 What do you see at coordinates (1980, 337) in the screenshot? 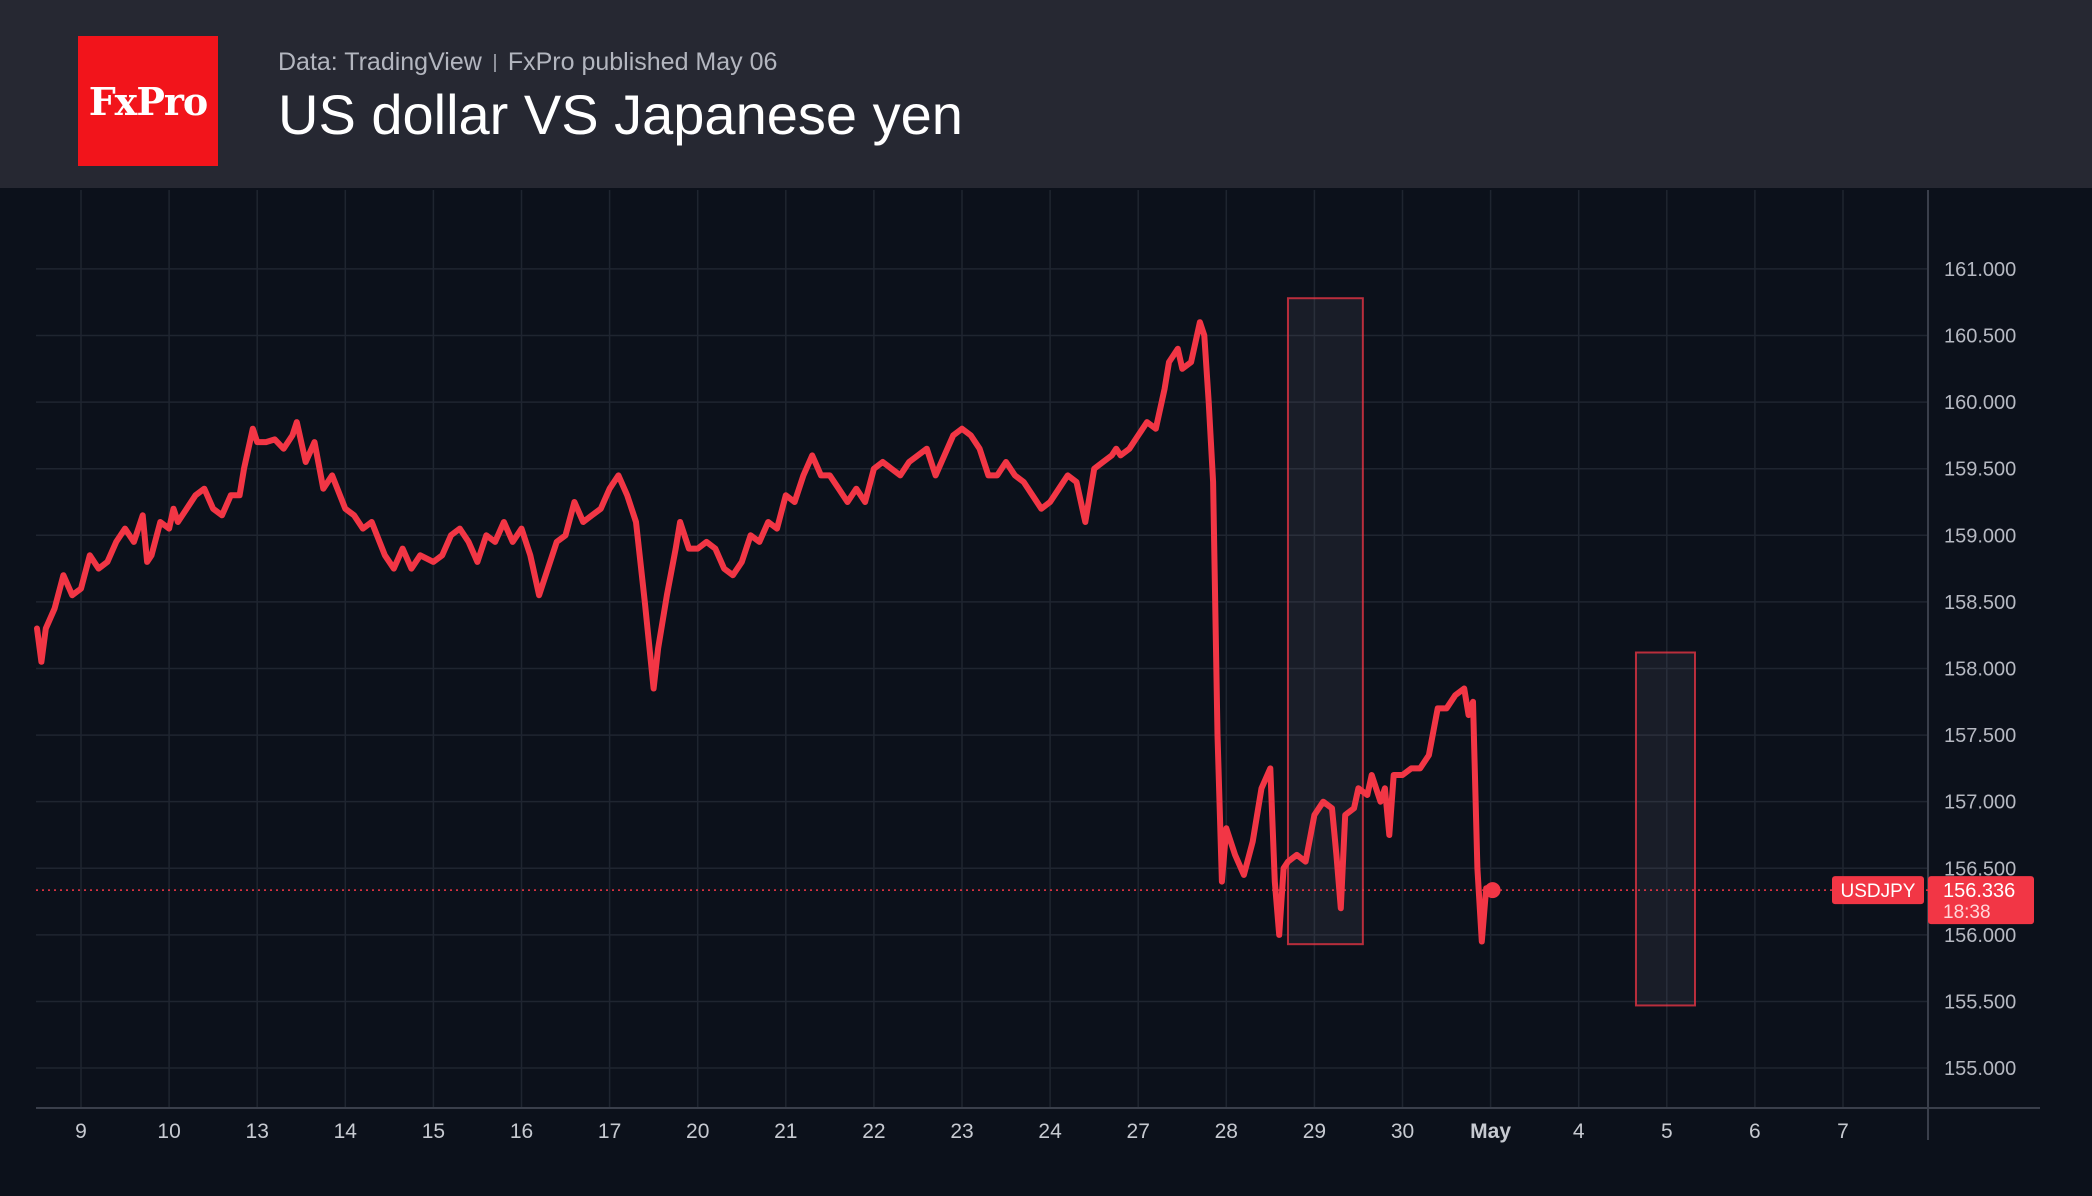
I see `y-tick-label: 160.500` at bounding box center [1980, 337].